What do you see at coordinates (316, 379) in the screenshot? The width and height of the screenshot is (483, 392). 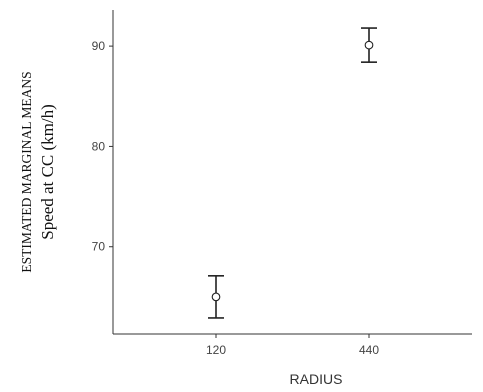 I see `x-axis-title: RADIUS` at bounding box center [316, 379].